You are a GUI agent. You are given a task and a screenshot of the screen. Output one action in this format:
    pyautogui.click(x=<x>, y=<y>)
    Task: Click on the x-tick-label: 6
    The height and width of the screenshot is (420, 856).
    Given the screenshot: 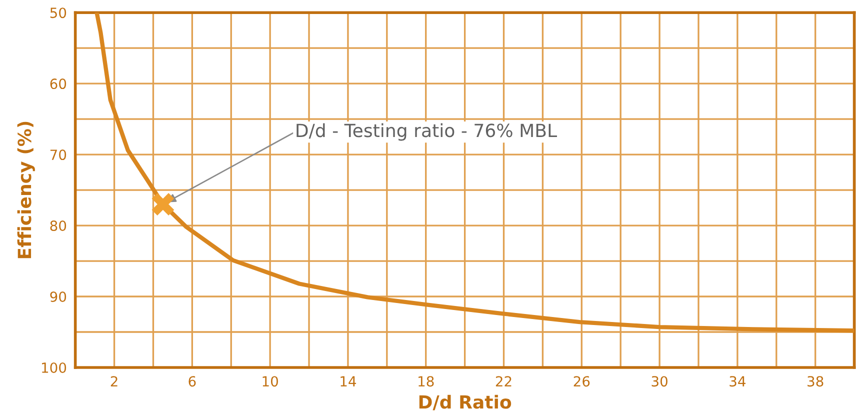 What is the action you would take?
    pyautogui.click(x=192, y=381)
    